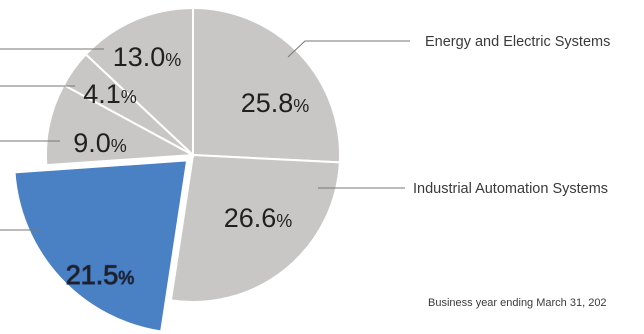 This screenshot has width=644, height=334. I want to click on slice-percentage-label: 13.0%, so click(147, 57).